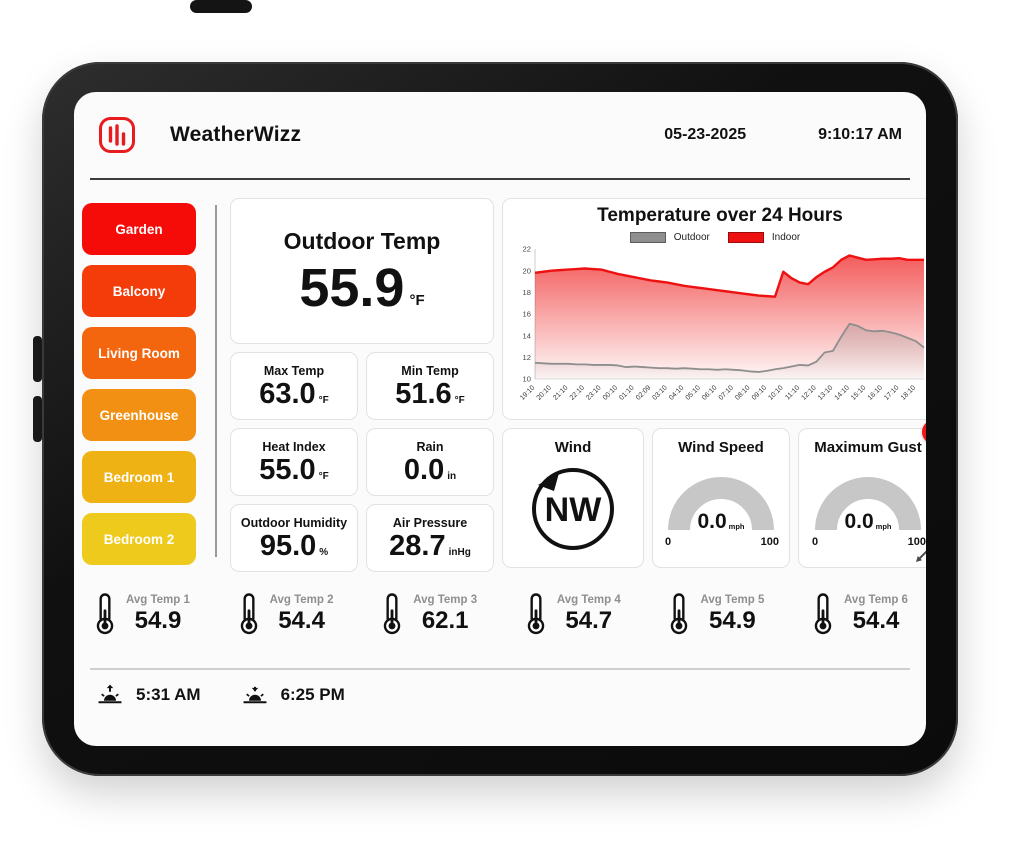 Image resolution: width=1024 pixels, height=853 pixels. What do you see at coordinates (712, 521) in the screenshot?
I see `wind-speed-value: 0.0` at bounding box center [712, 521].